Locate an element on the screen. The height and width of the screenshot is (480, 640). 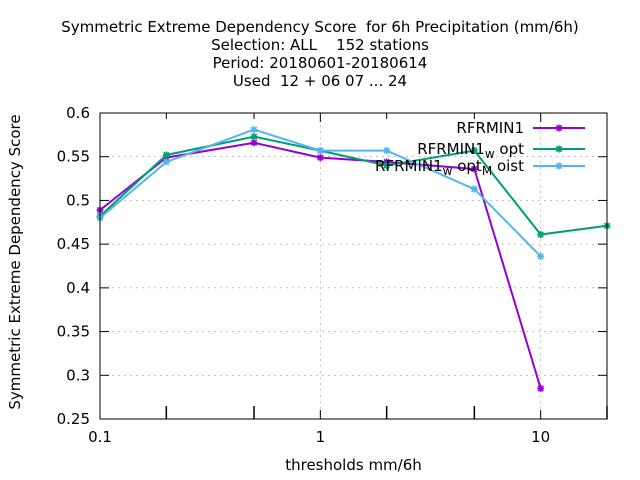
y-tick-label: 0.6 is located at coordinates (78, 113).